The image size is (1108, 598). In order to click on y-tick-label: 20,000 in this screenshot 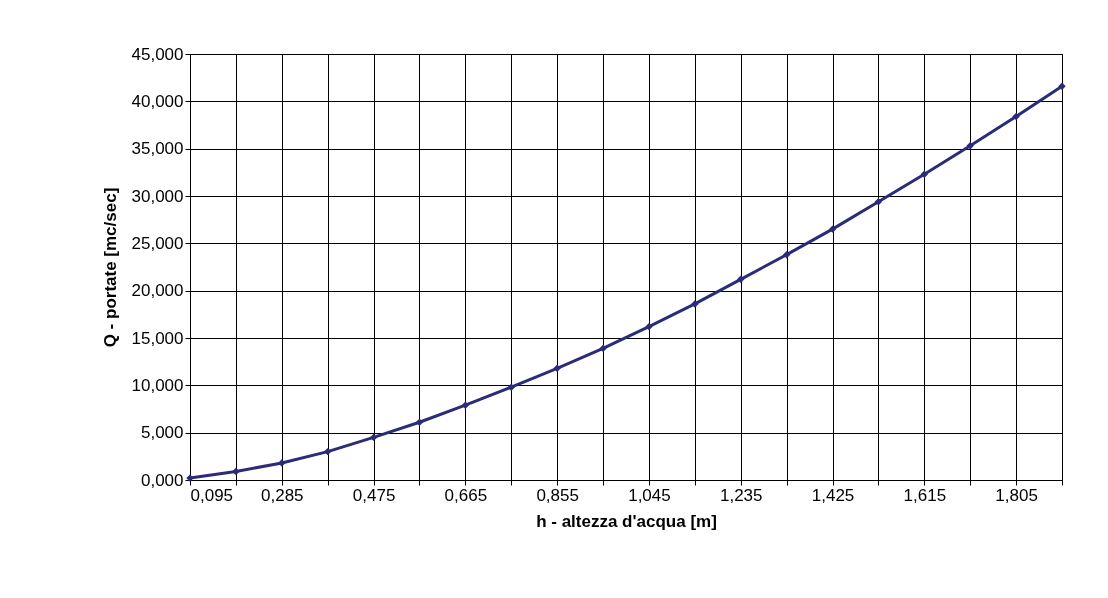, I will do `click(157, 291)`.